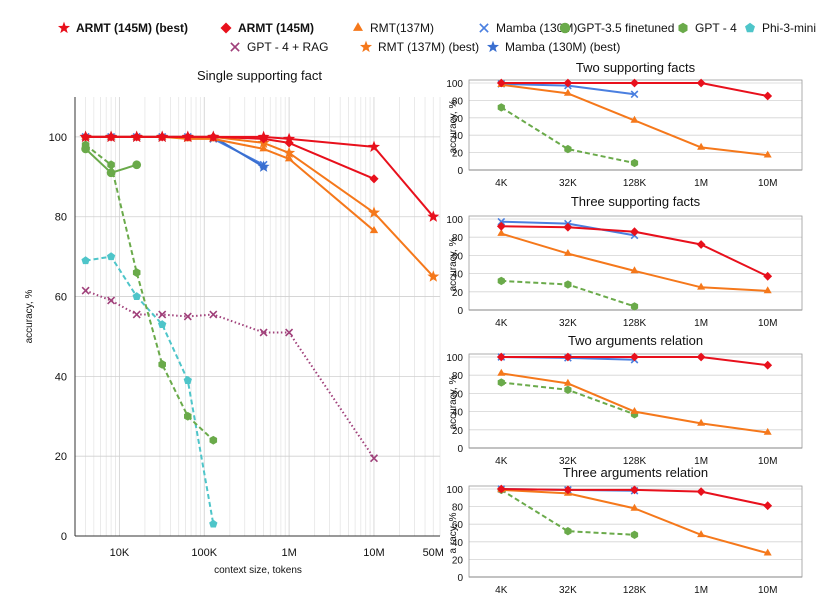 The width and height of the screenshot is (831, 613). What do you see at coordinates (484, 28) in the screenshot?
I see `legend-marker-mamba-130m` at bounding box center [484, 28].